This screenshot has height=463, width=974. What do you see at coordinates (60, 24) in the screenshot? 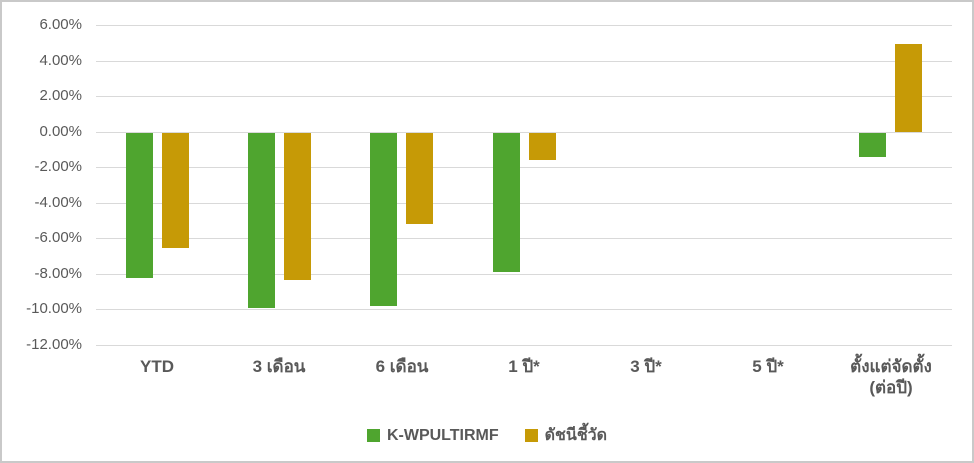
I see `y-axis-tick-label: 6.00%` at bounding box center [60, 24].